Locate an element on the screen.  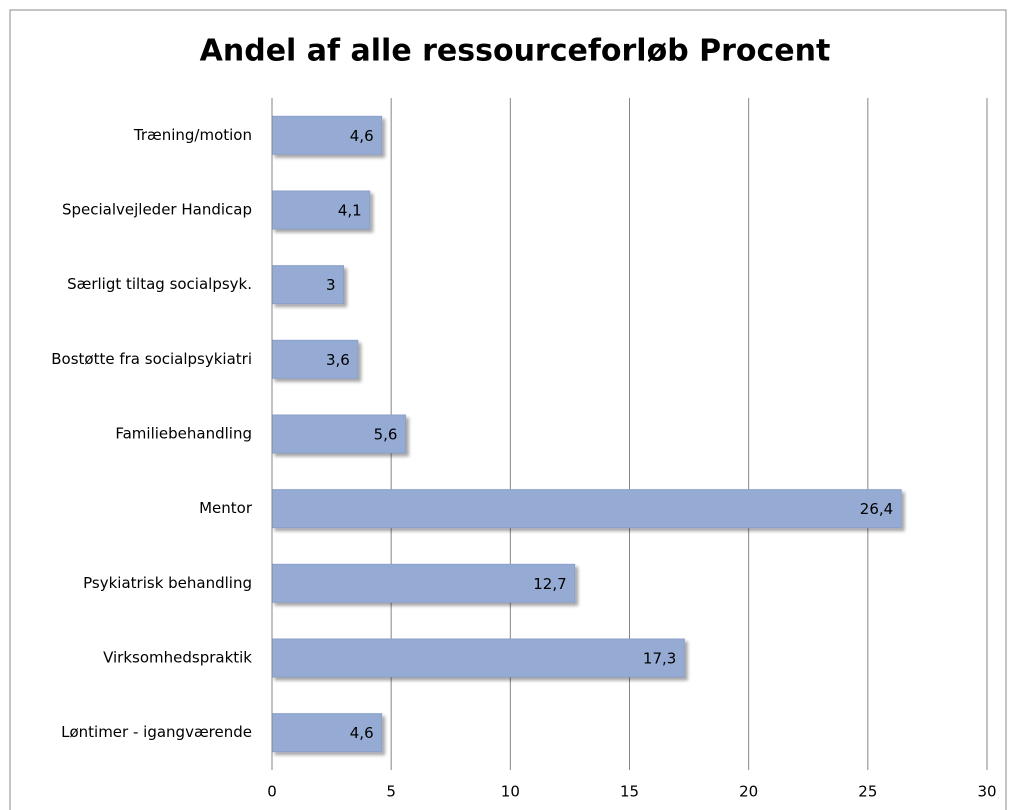
y-tick-label: Specialvejleder Handicap is located at coordinates (157, 210).